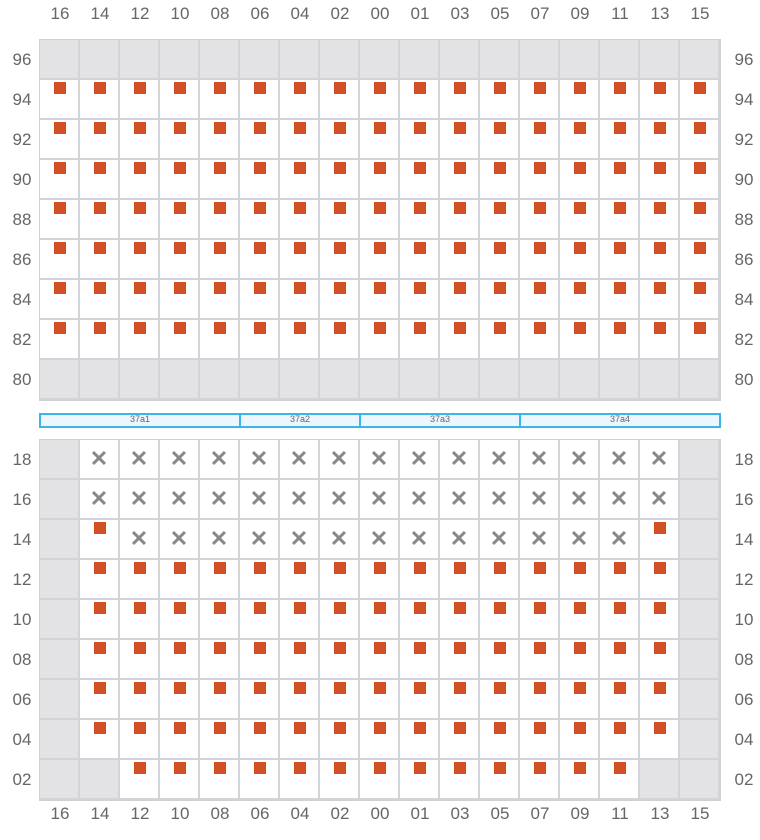  What do you see at coordinates (420, 500) in the screenshot?
I see `cell-16-01: ✕` at bounding box center [420, 500].